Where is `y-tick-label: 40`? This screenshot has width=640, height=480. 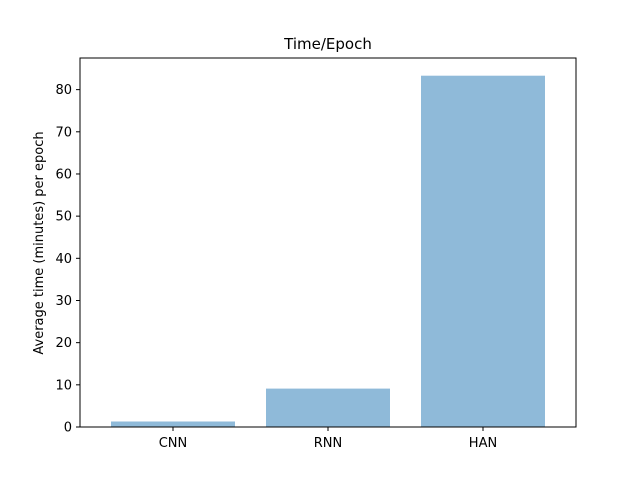 y-tick-label: 40 is located at coordinates (63, 259).